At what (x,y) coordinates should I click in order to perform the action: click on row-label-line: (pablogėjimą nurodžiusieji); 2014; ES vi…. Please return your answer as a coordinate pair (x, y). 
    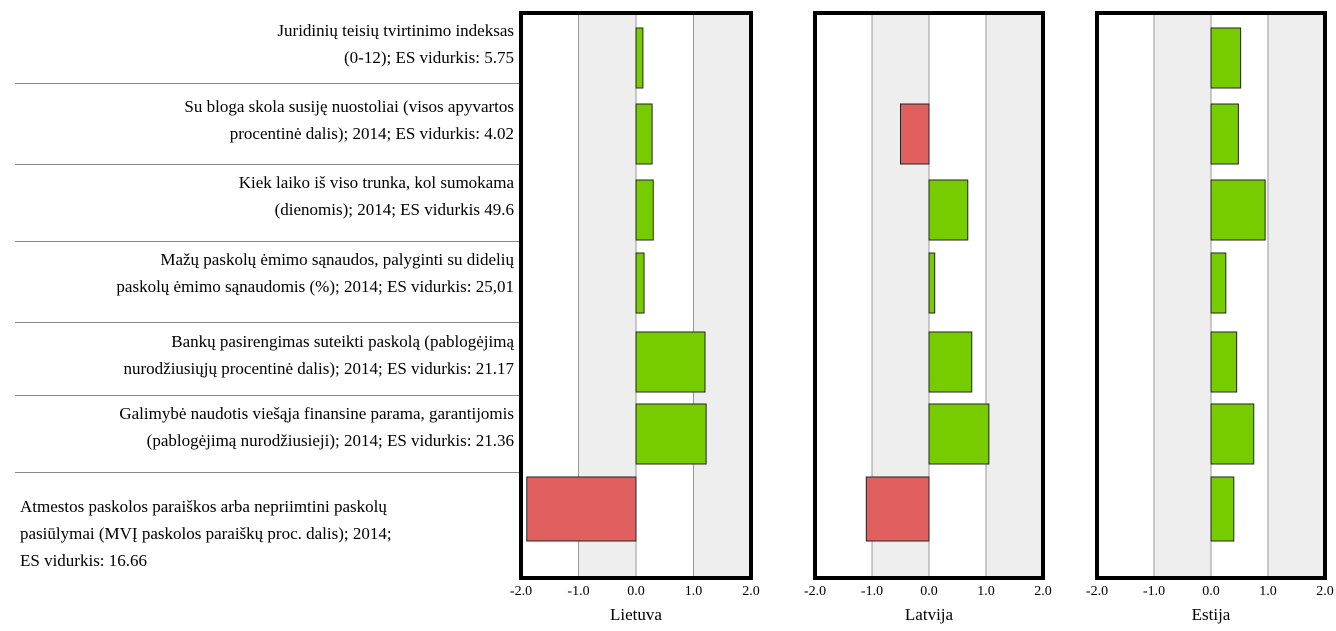
    Looking at the image, I should click on (330, 440).